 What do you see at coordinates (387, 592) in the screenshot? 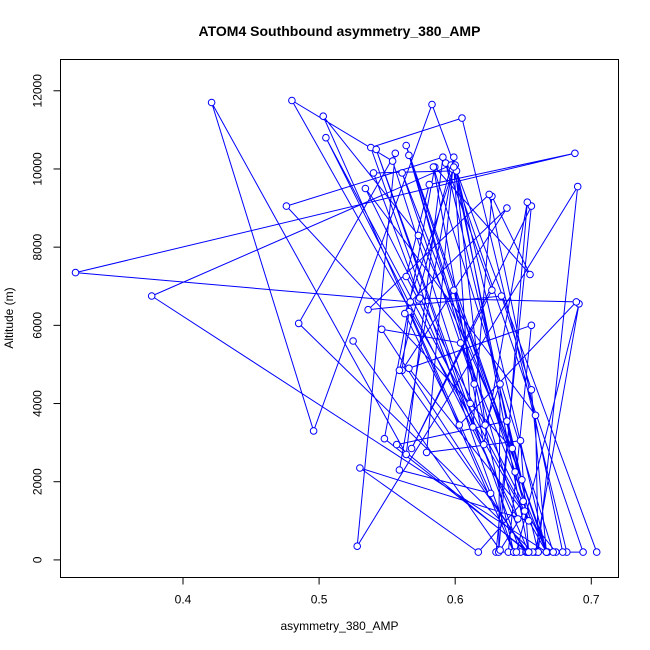
I see `x-axis: 0.4 0.5 0.6 0.7` at bounding box center [387, 592].